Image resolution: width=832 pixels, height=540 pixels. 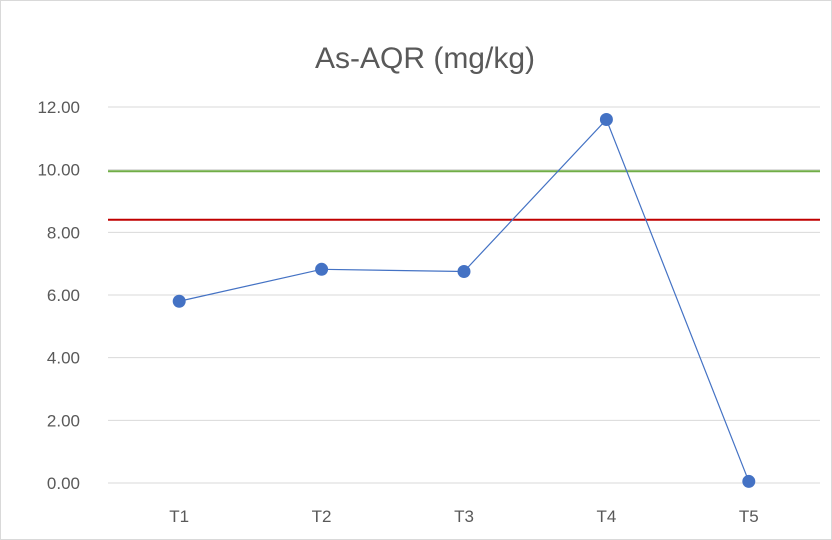 I want to click on x-tick-label: T2, so click(x=322, y=516).